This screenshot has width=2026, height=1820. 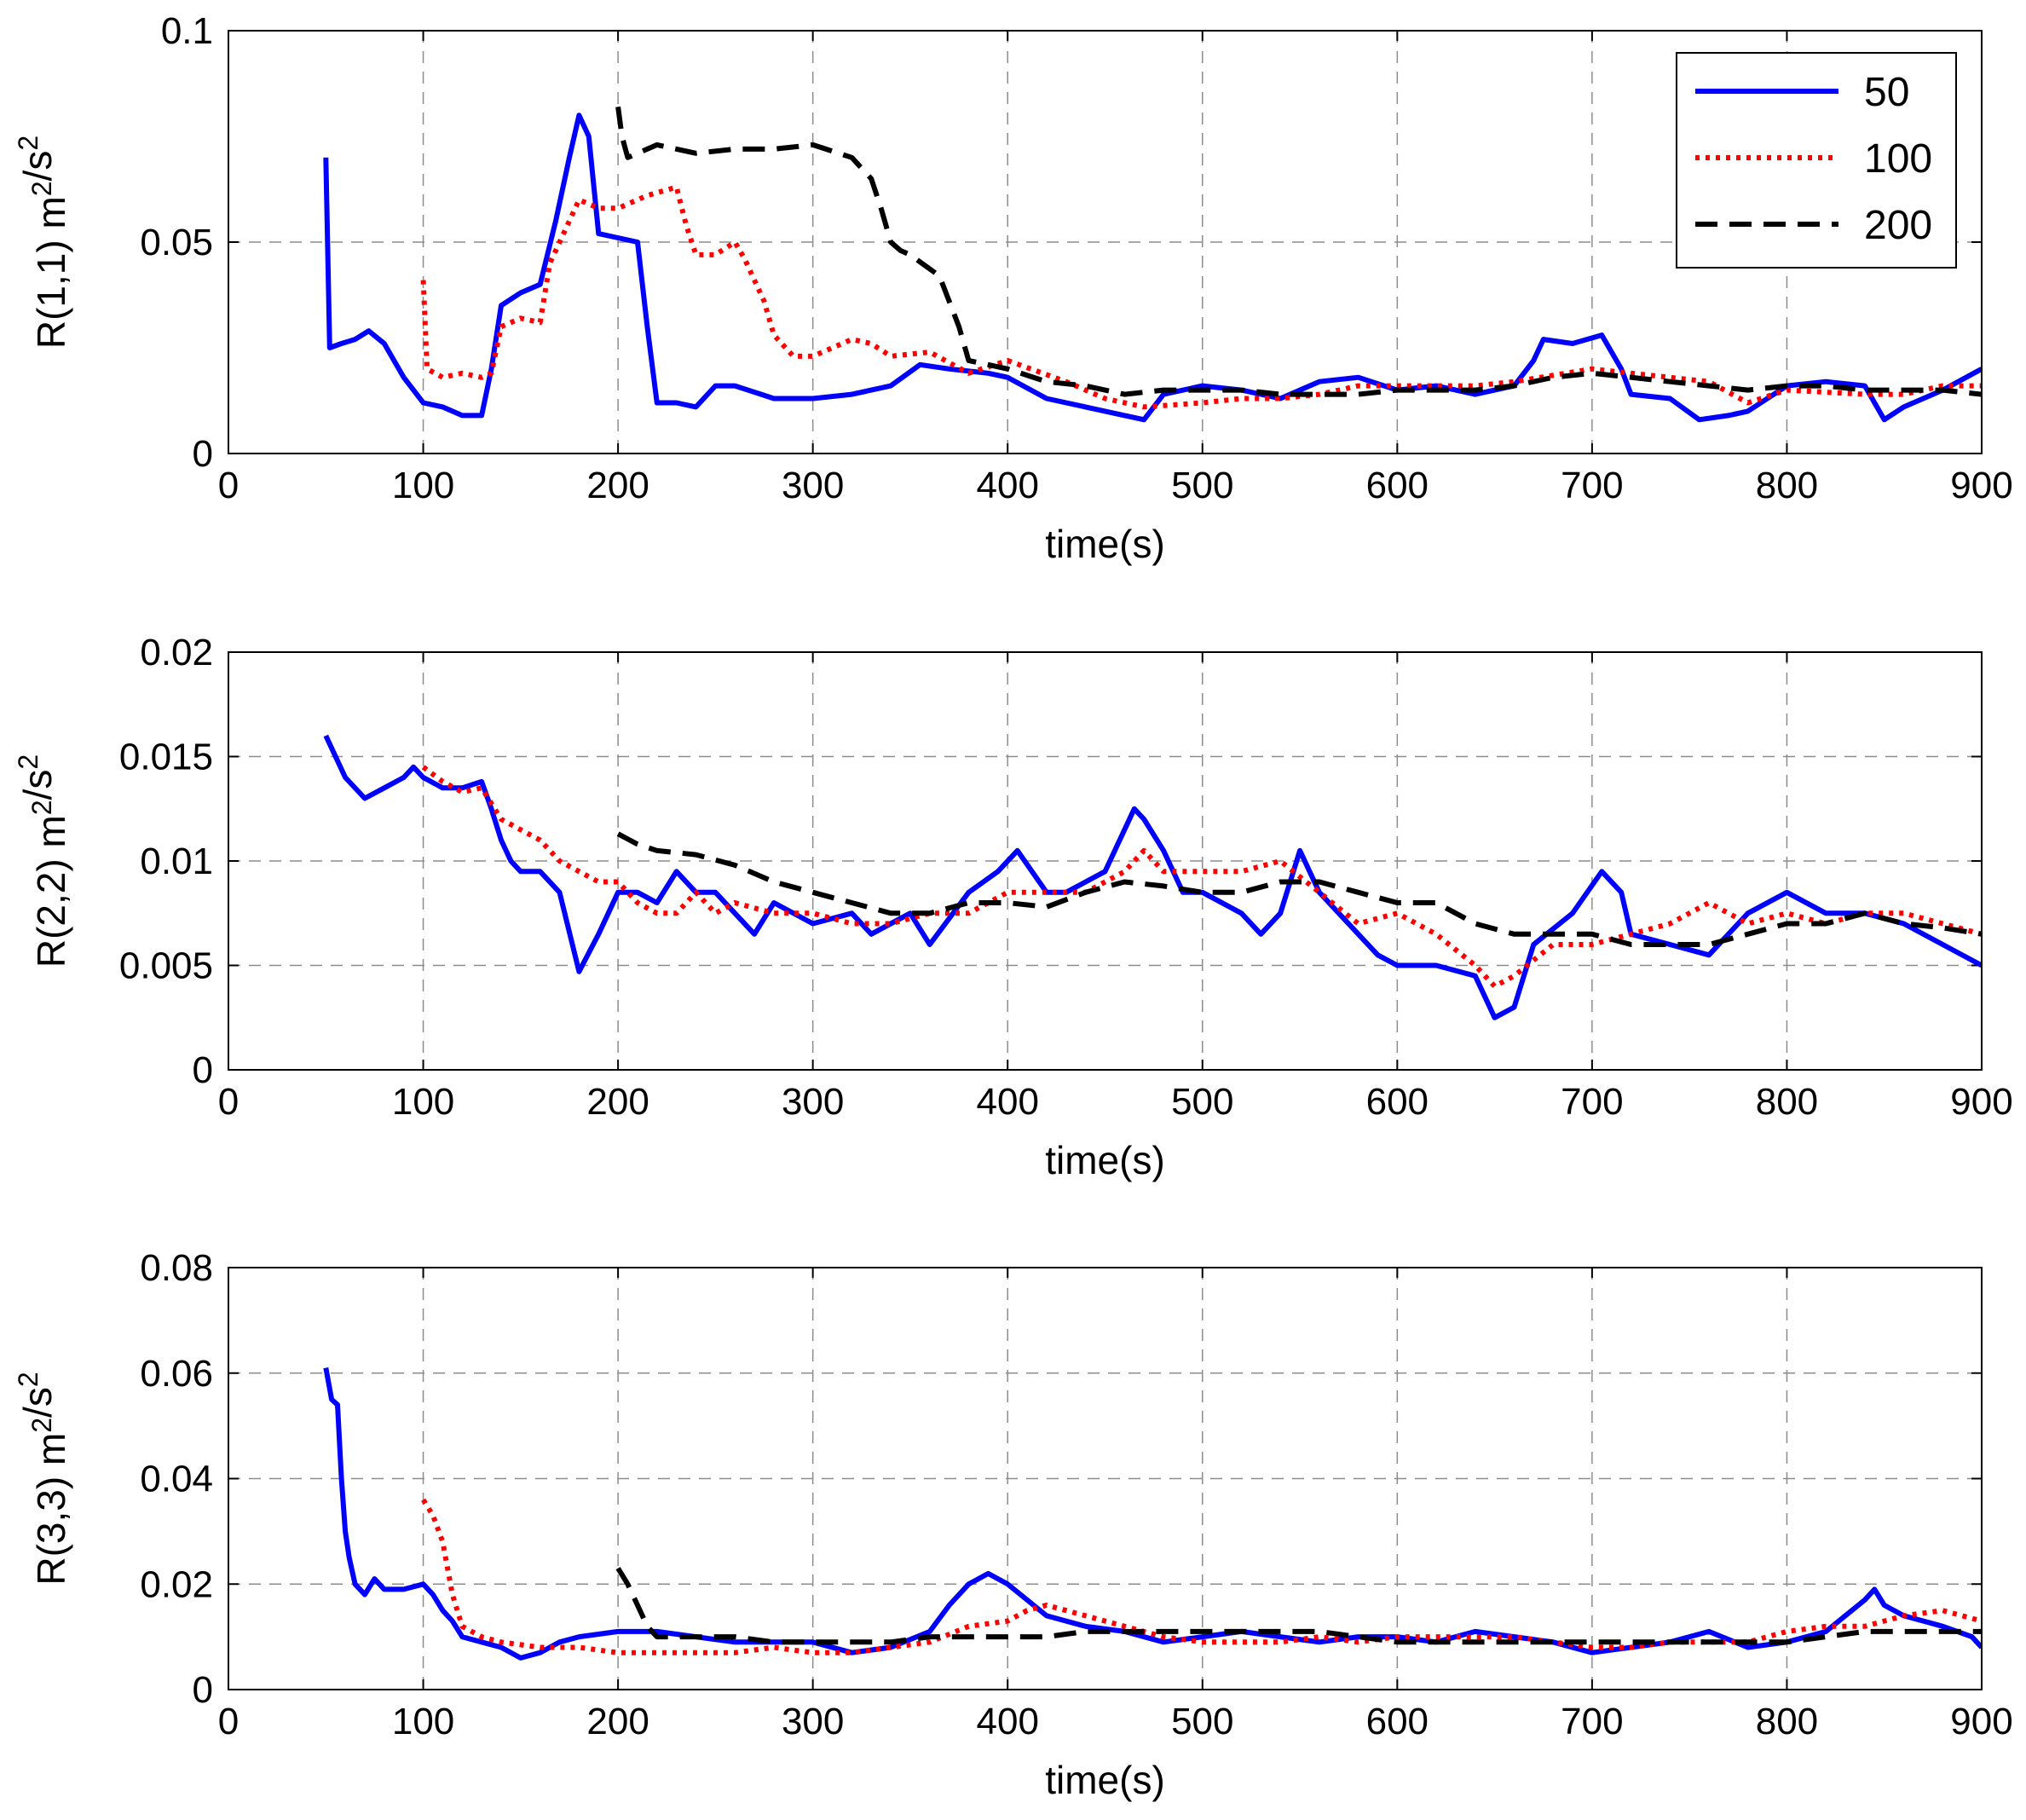 I want to click on legend-label-200: 200, so click(x=1898, y=226).